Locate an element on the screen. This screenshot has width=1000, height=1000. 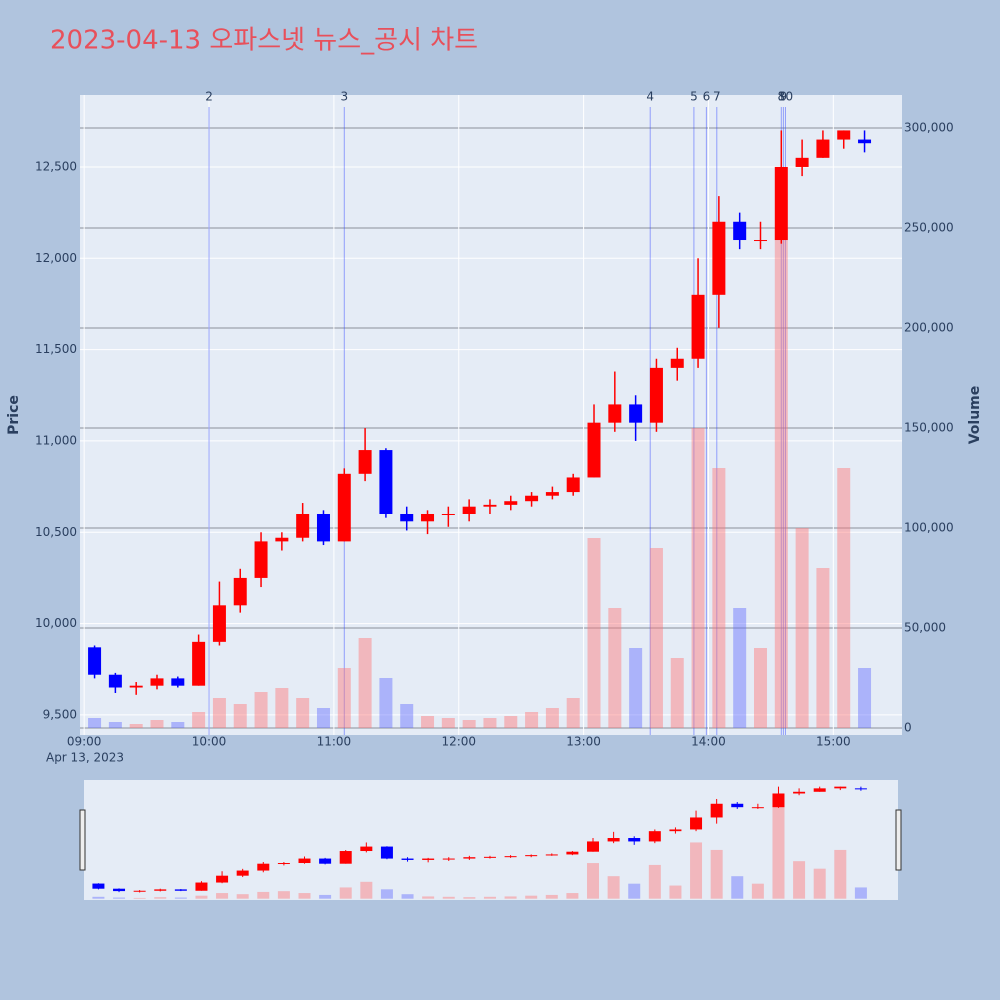
y2-tick-label: 150,000 is located at coordinates (929, 428).